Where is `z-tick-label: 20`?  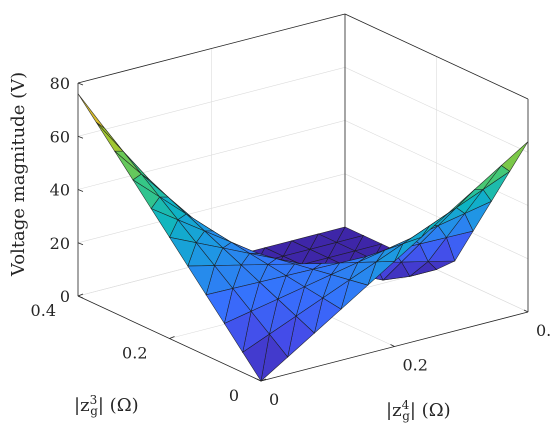 z-tick-label: 20 is located at coordinates (60, 243).